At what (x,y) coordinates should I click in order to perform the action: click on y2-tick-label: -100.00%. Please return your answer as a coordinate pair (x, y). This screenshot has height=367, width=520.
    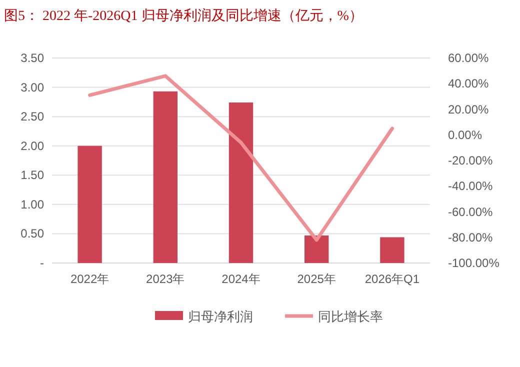
    Looking at the image, I should click on (474, 263).